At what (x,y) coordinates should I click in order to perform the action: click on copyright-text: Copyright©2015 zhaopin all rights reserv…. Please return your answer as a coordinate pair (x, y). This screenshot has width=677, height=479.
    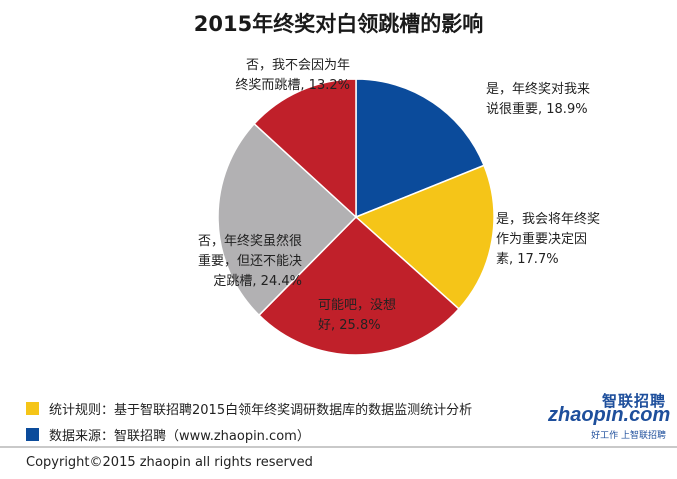
    Looking at the image, I should click on (169, 462).